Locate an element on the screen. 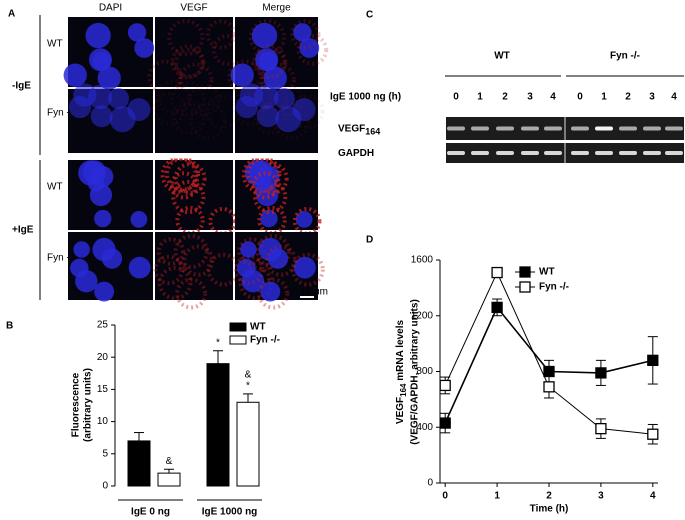 Image resolution: width=685 pixels, height=520 pixels. x-axis-label: Time (h) is located at coordinates (549, 509).